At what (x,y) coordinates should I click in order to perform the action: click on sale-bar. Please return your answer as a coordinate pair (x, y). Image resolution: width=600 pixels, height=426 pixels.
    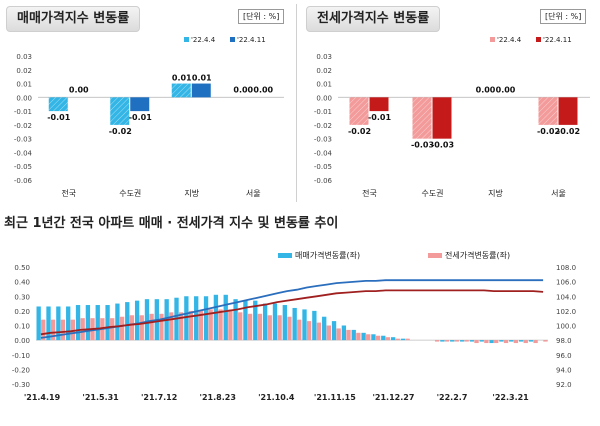
    Looking at the image, I should click on (58, 104).